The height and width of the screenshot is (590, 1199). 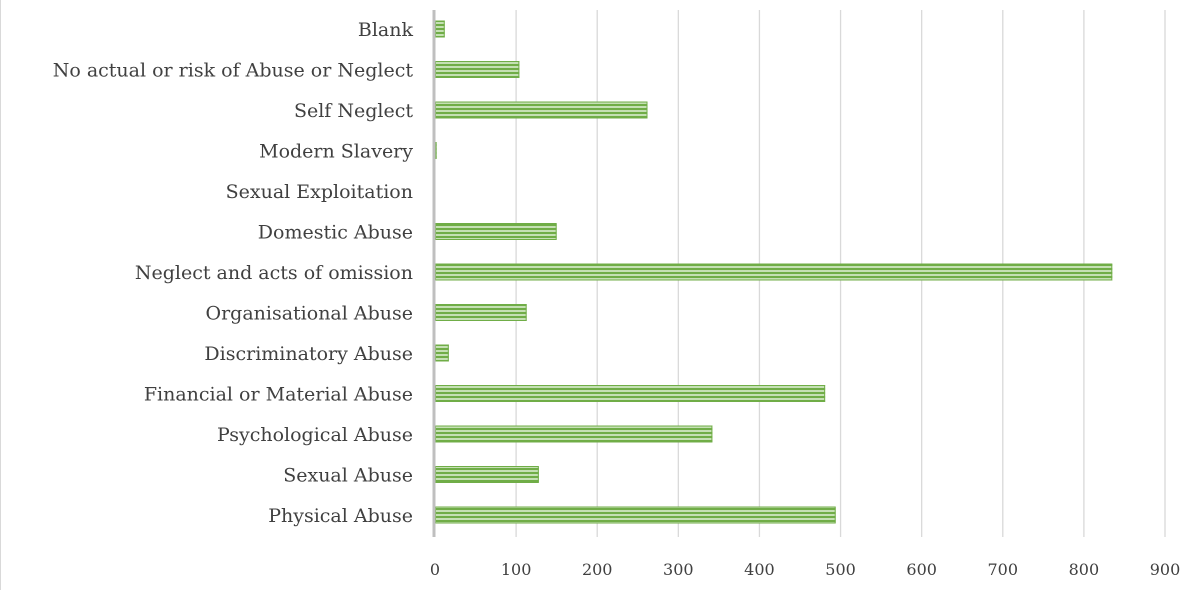 I want to click on x-tick-label: 0, so click(x=435, y=569).